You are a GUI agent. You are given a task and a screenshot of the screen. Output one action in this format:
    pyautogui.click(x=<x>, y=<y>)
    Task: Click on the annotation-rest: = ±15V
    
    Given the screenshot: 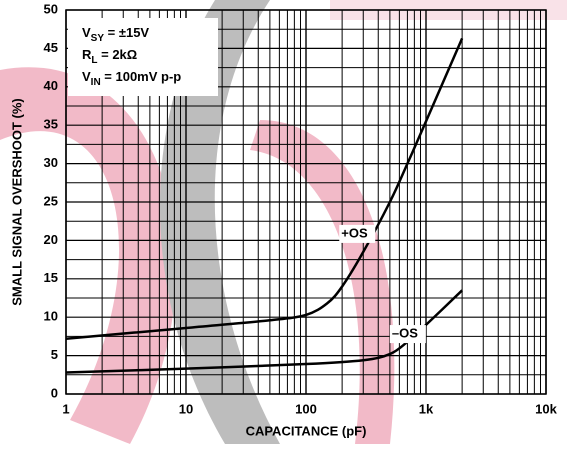 What is the action you would take?
    pyautogui.click(x=126, y=32)
    